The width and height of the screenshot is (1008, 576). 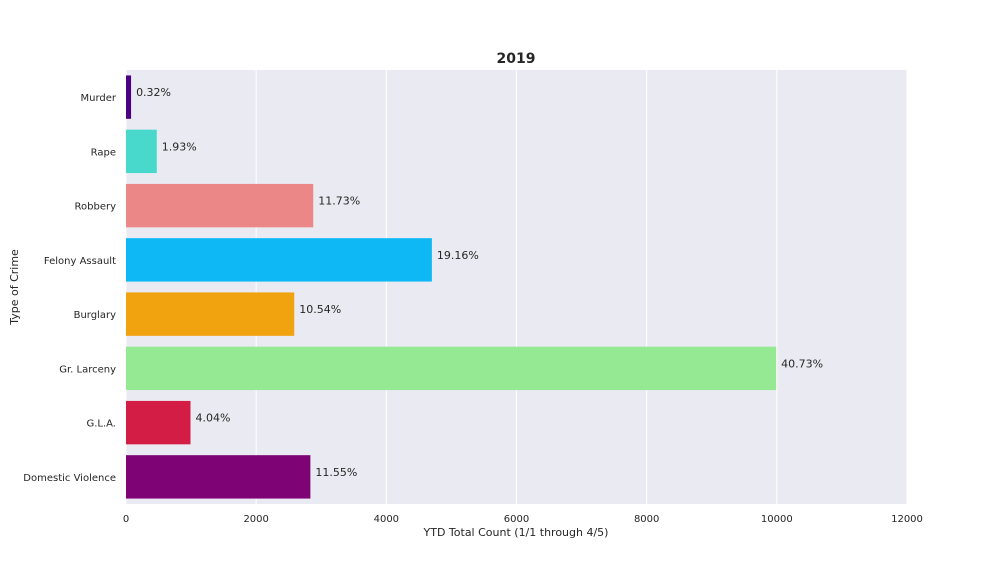 I want to click on x-tick-labels: 0 2000 4000 6000 8000 10000 12000, so click(x=523, y=519).